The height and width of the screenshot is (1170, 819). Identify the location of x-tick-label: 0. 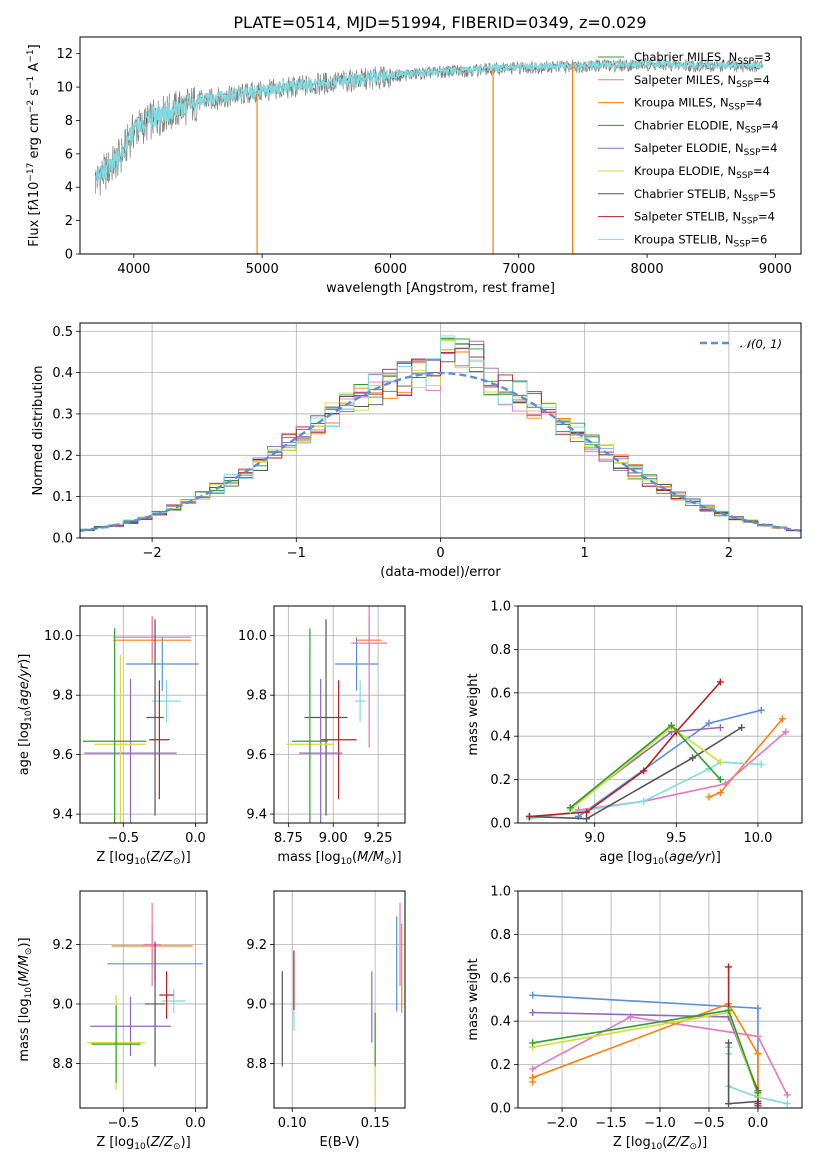
(440, 553).